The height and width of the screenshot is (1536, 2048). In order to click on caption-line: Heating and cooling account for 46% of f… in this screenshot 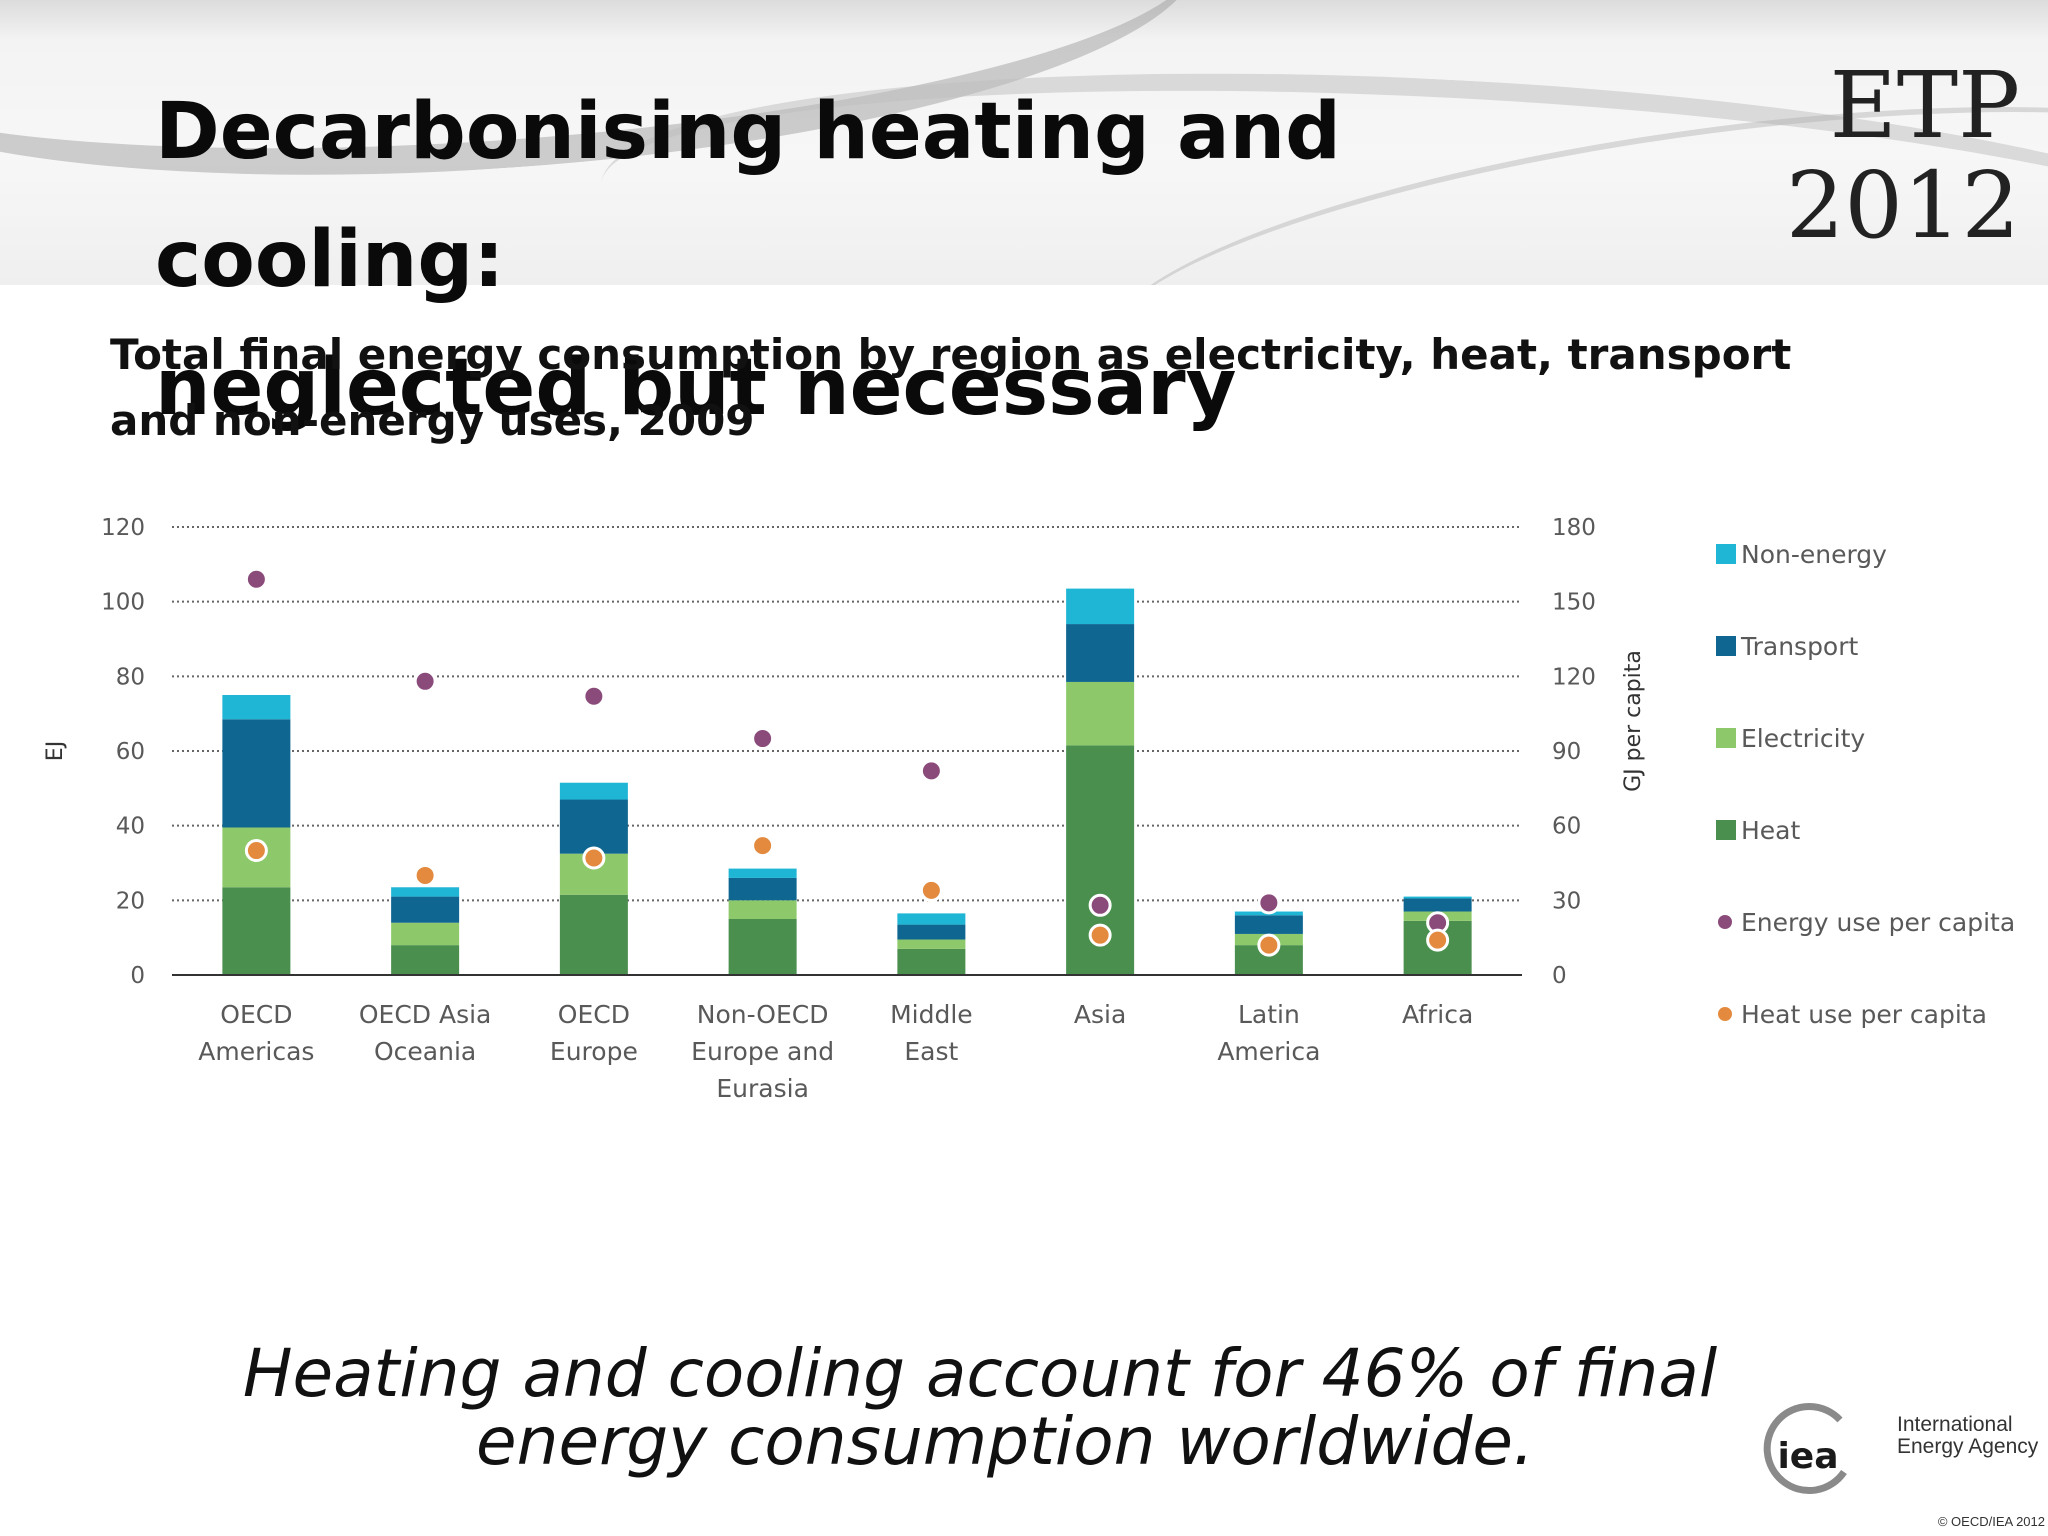, I will do `click(980, 1373)`.